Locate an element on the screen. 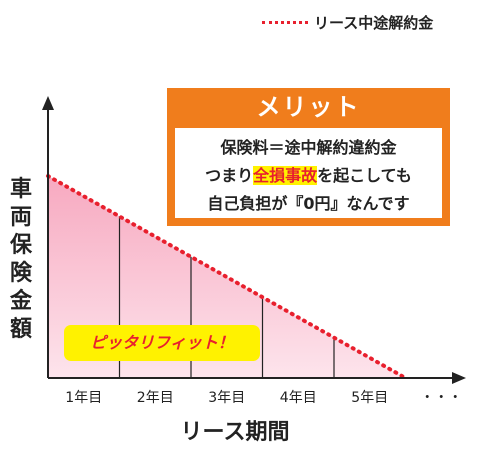  legend-line-swatch is located at coordinates (285, 22).